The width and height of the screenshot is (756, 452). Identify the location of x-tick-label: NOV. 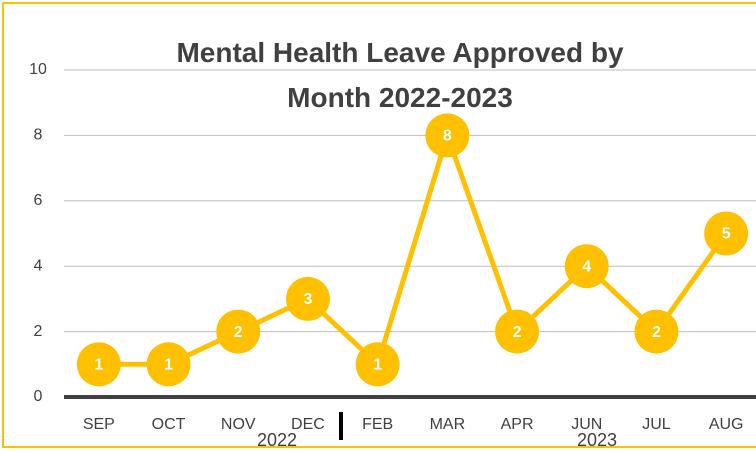
(238, 424).